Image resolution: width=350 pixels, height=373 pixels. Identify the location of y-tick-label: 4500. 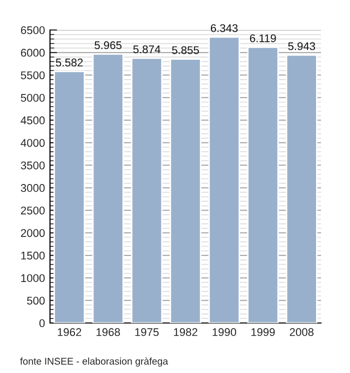
(32, 120).